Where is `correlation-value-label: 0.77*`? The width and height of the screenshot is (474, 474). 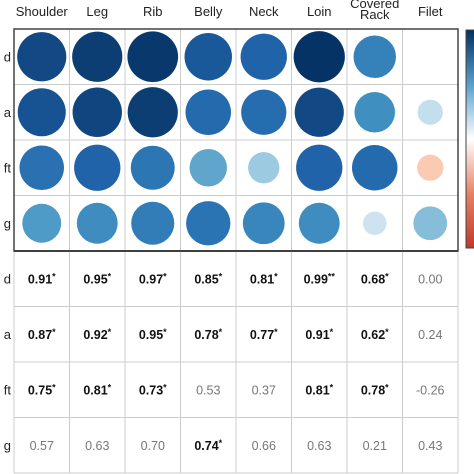 correlation-value-label: 0.77* is located at coordinates (264, 334).